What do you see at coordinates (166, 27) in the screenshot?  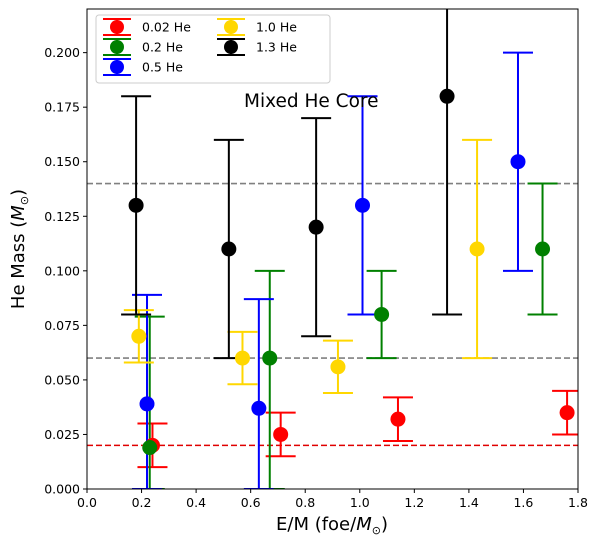 I see `legend-label: 0.02 He` at bounding box center [166, 27].